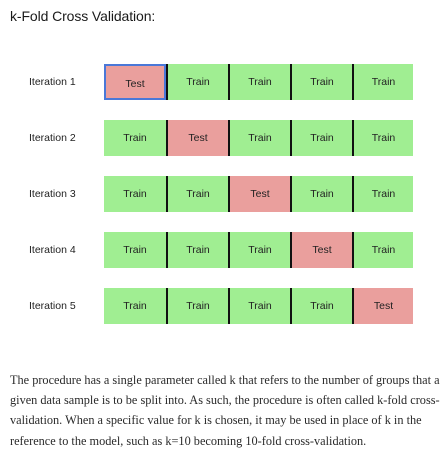 This screenshot has height=476, width=447. I want to click on fold-strip: Train Train Train Test Train, so click(258, 250).